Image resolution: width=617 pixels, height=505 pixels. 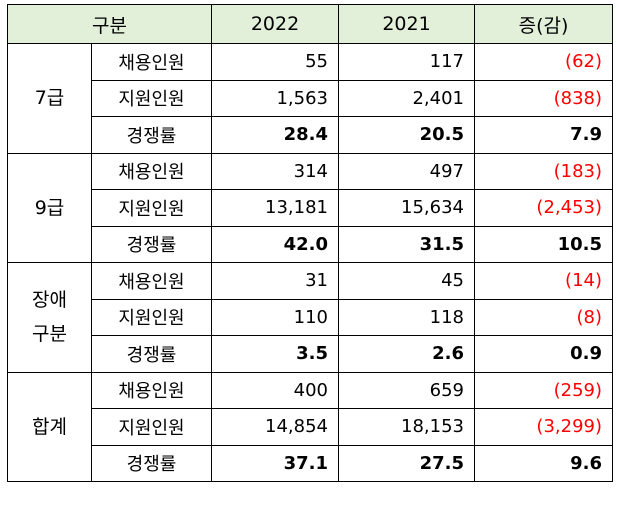 What do you see at coordinates (543, 317) in the screenshot?
I see `value-change: (8)` at bounding box center [543, 317].